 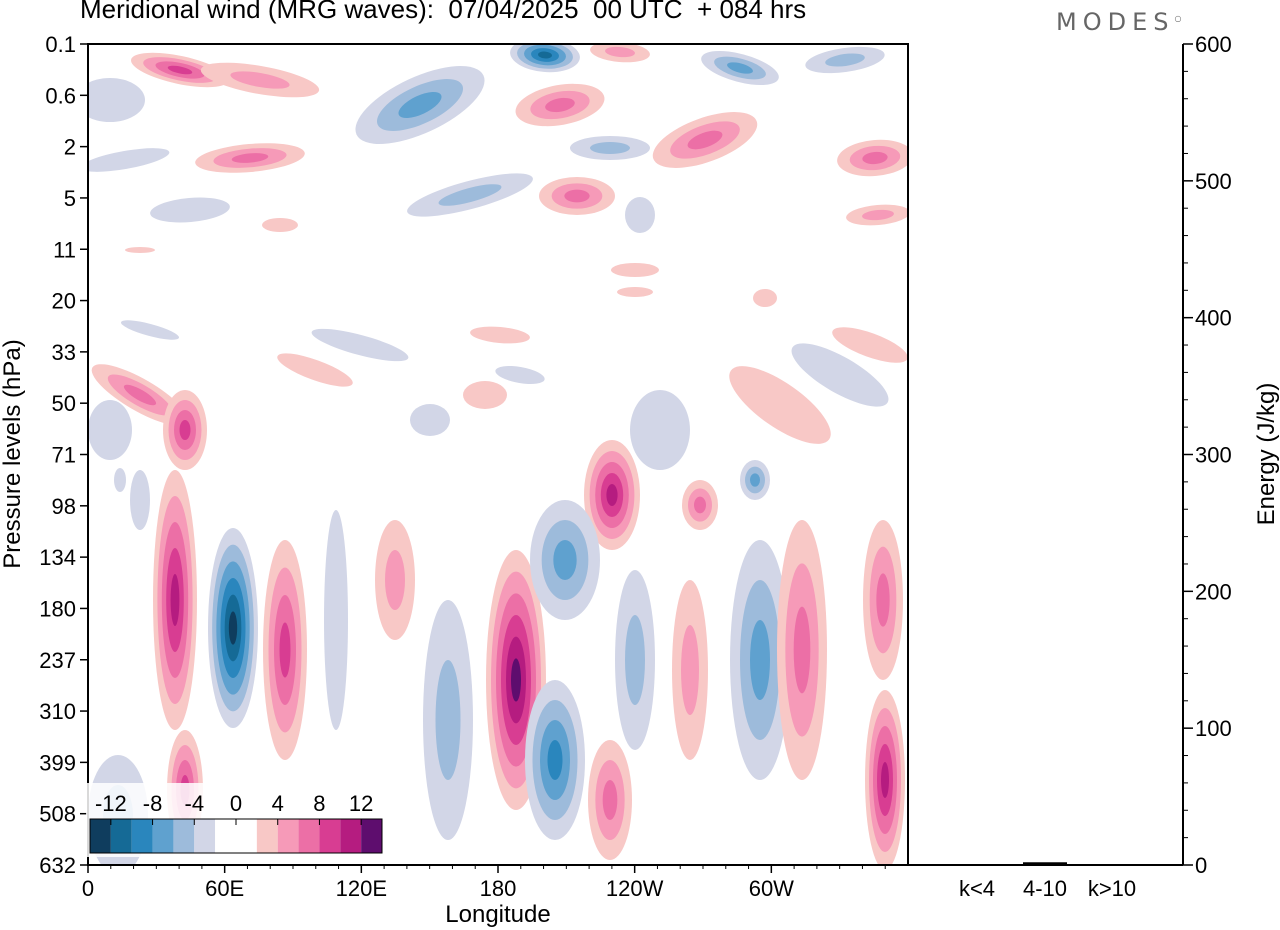 I want to click on y-tick-label: 237, so click(x=57, y=660).